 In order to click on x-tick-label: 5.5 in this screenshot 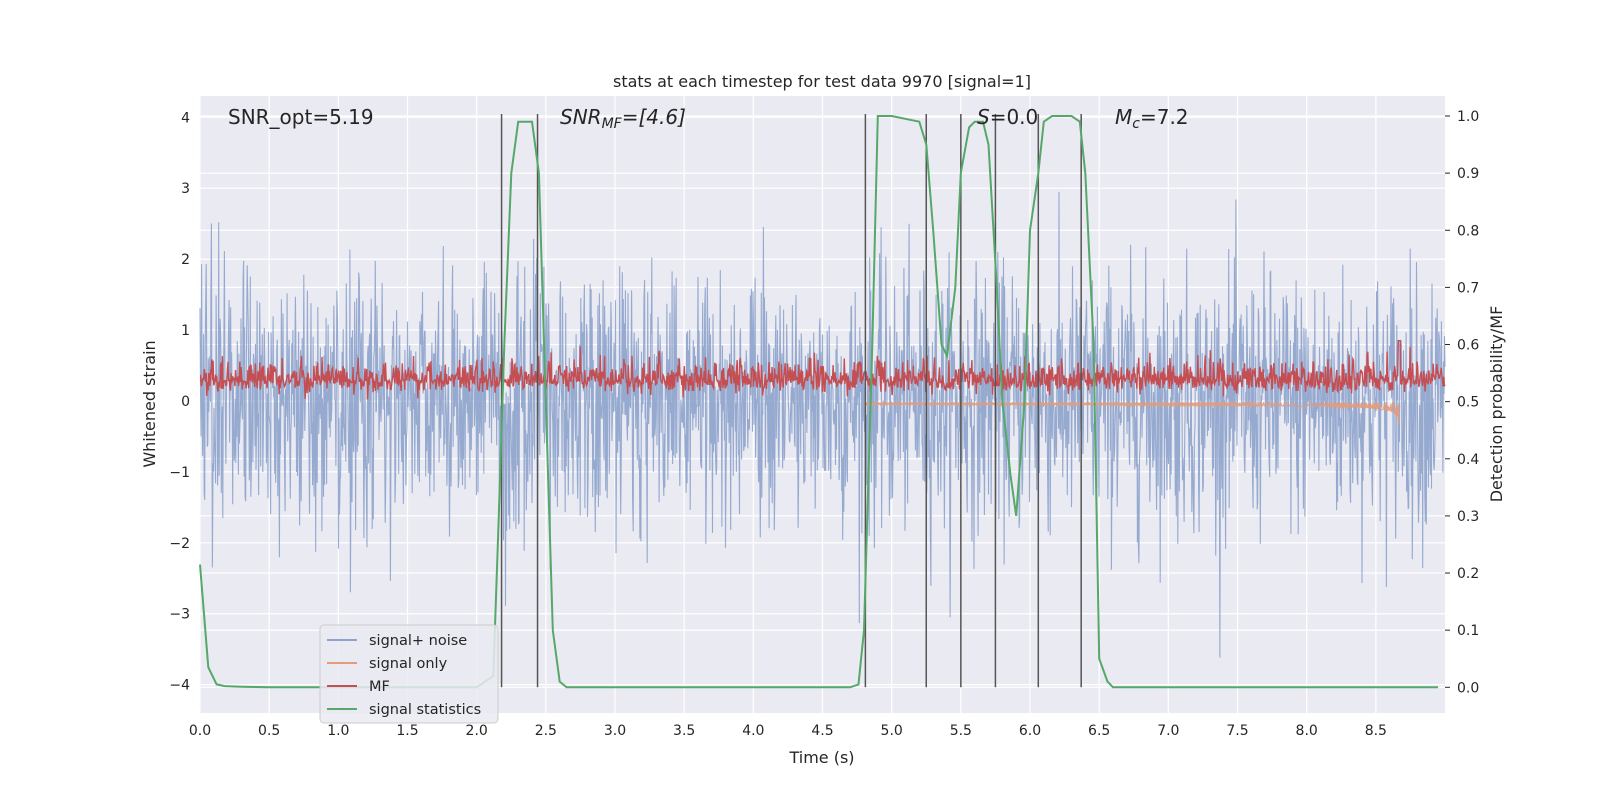, I will do `click(961, 731)`.